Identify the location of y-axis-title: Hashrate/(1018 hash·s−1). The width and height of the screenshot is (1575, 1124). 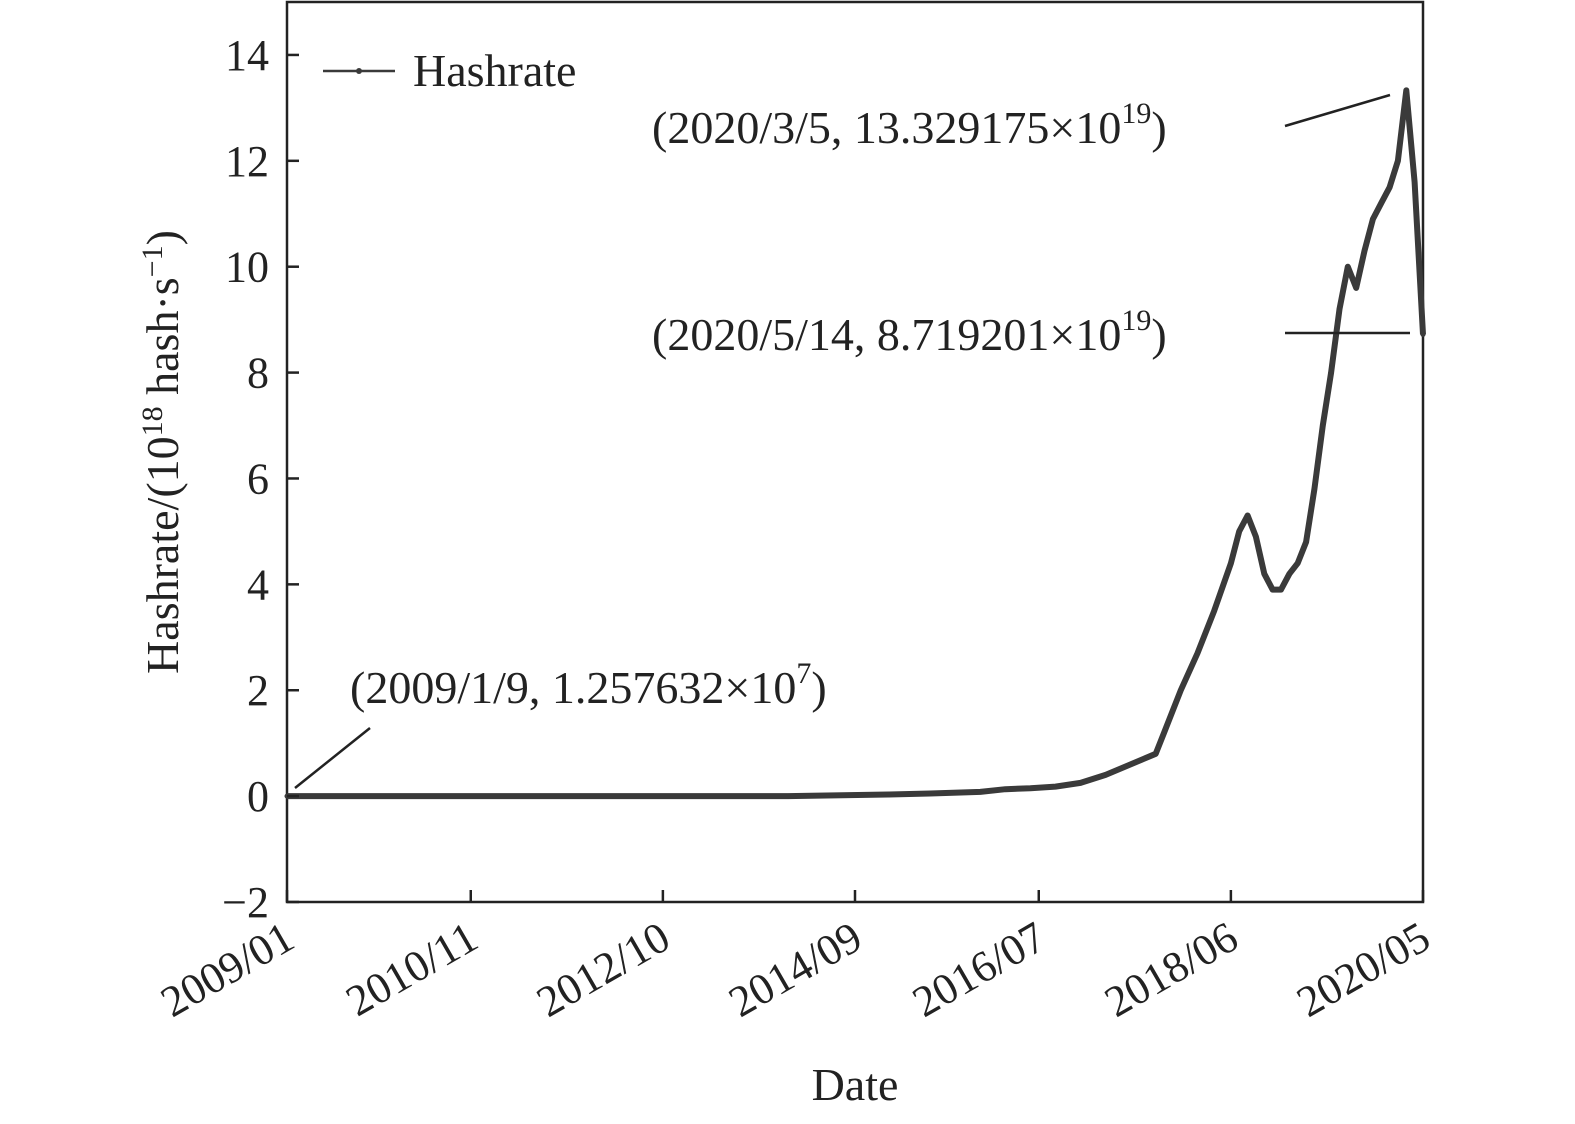
(162, 452).